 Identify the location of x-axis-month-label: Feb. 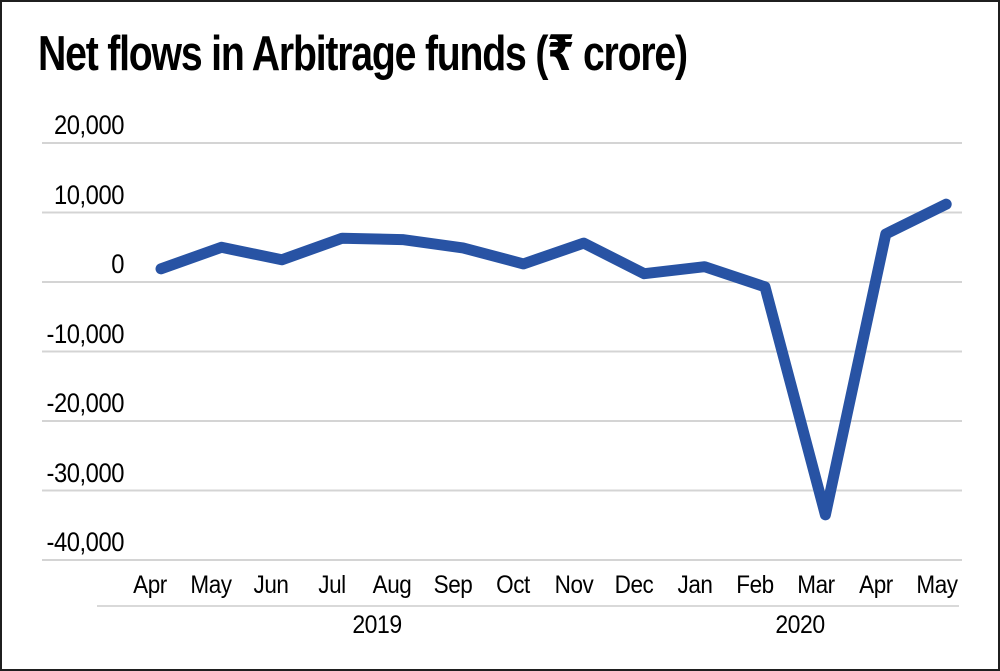
(755, 585).